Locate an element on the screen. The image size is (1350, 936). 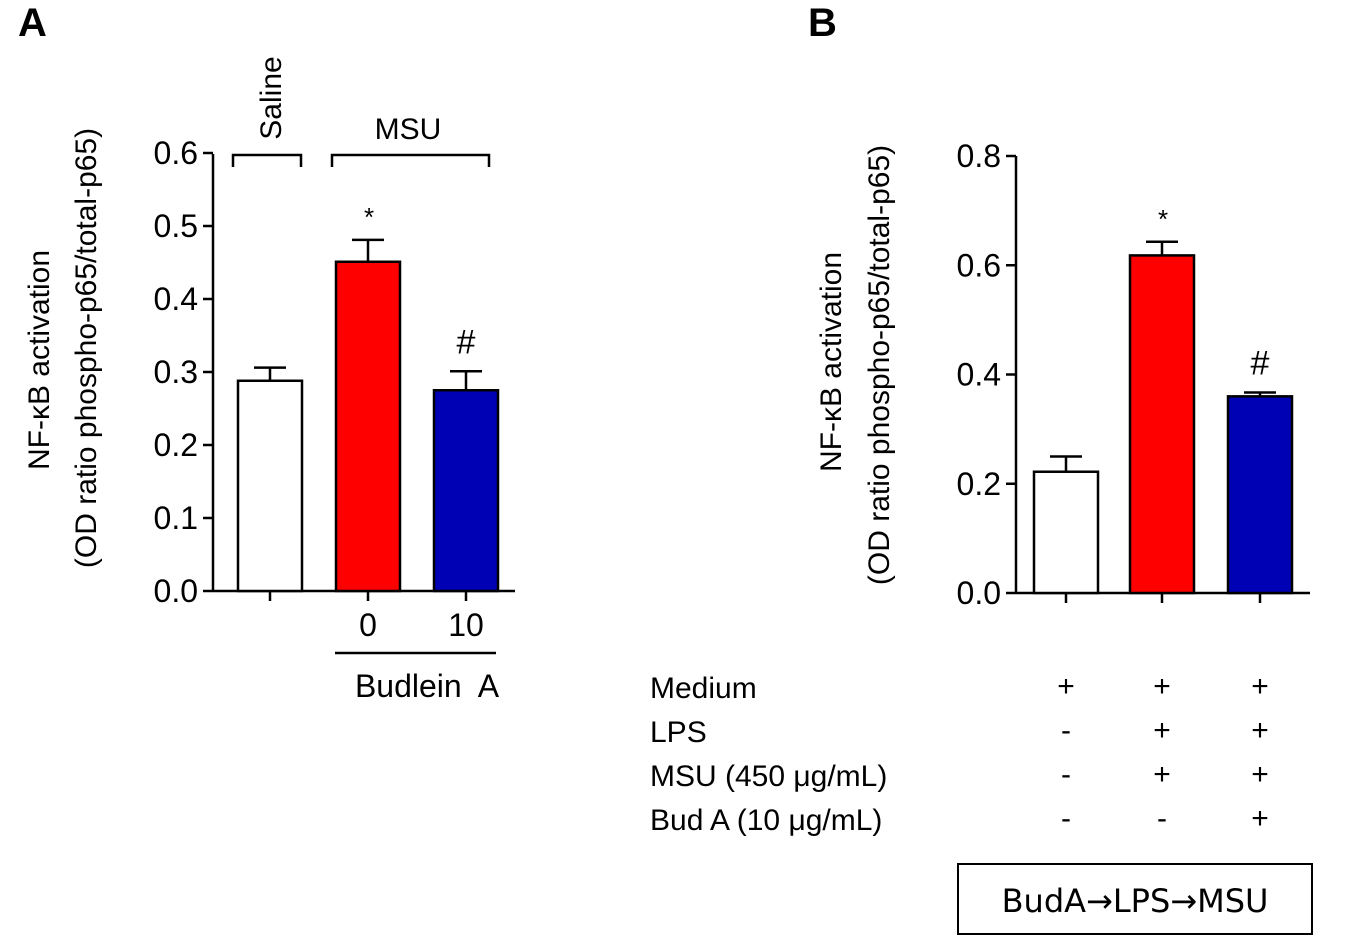
y-tick-label-b: 0.4 is located at coordinates (979, 375).